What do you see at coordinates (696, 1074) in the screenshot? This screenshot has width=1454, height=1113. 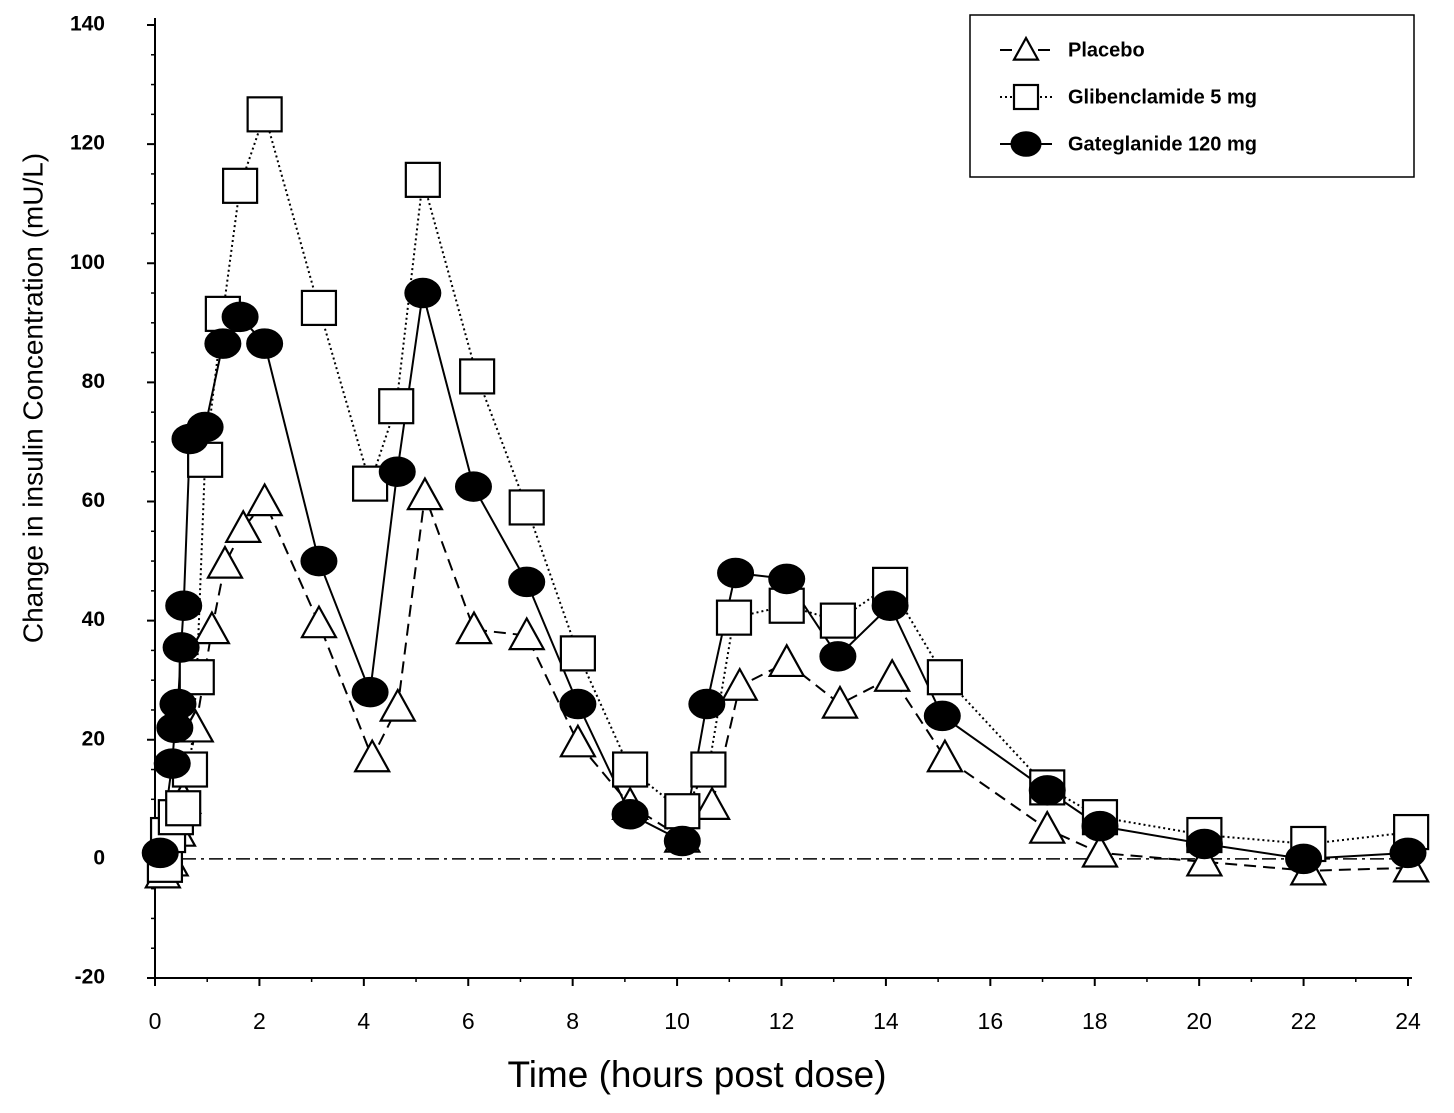 I see `x-axis-label: Time (hours post dose)` at bounding box center [696, 1074].